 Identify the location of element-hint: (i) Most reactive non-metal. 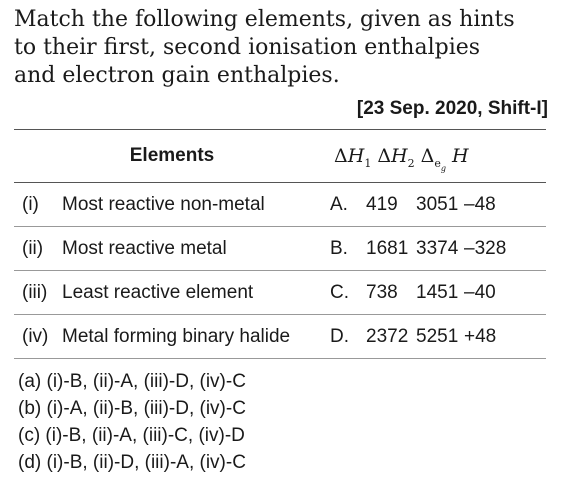
(172, 204).